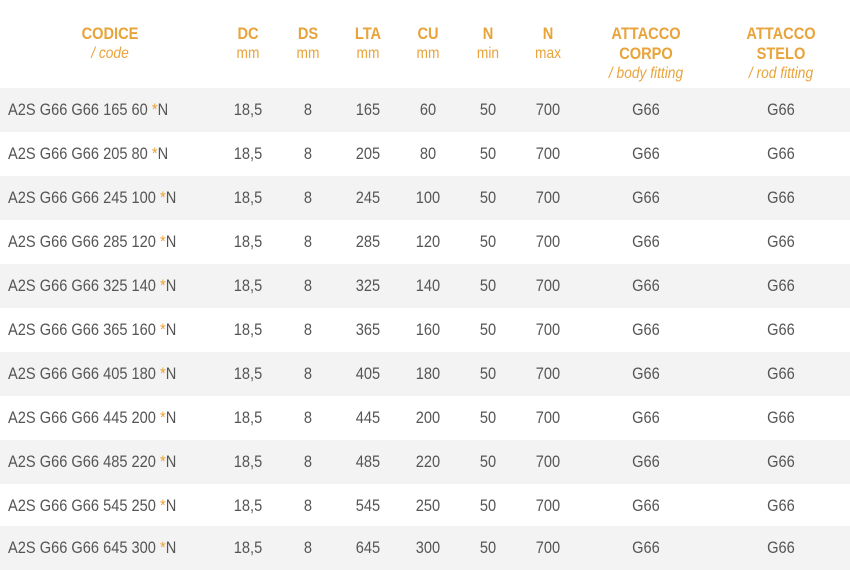 This screenshot has height=570, width=850. I want to click on code-text: A2S G66 G66 325 140, so click(84, 285).